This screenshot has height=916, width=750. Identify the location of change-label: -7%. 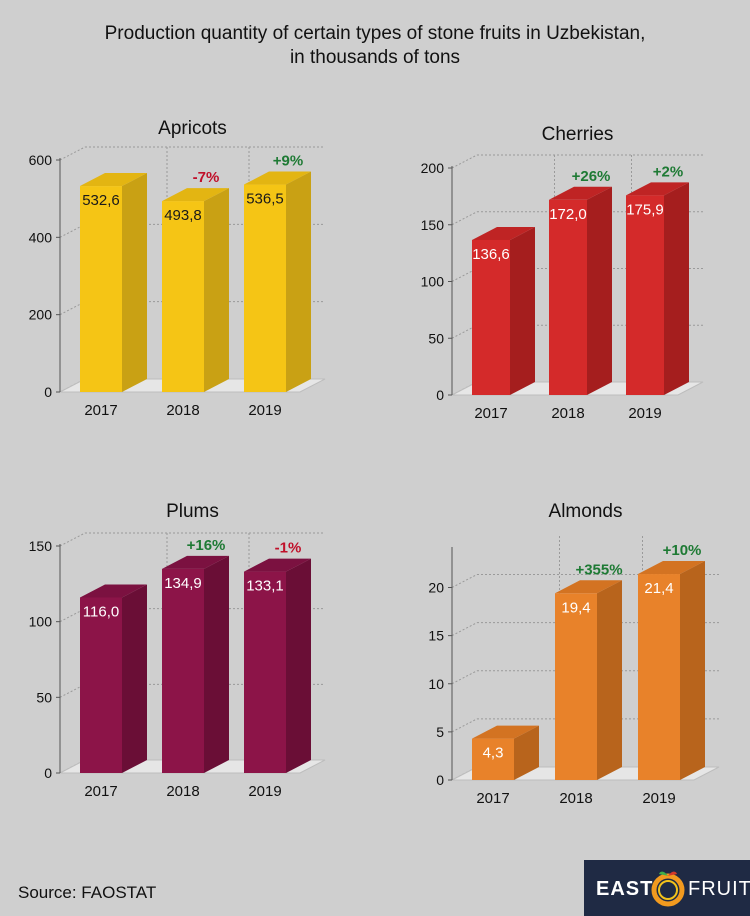
(206, 177).